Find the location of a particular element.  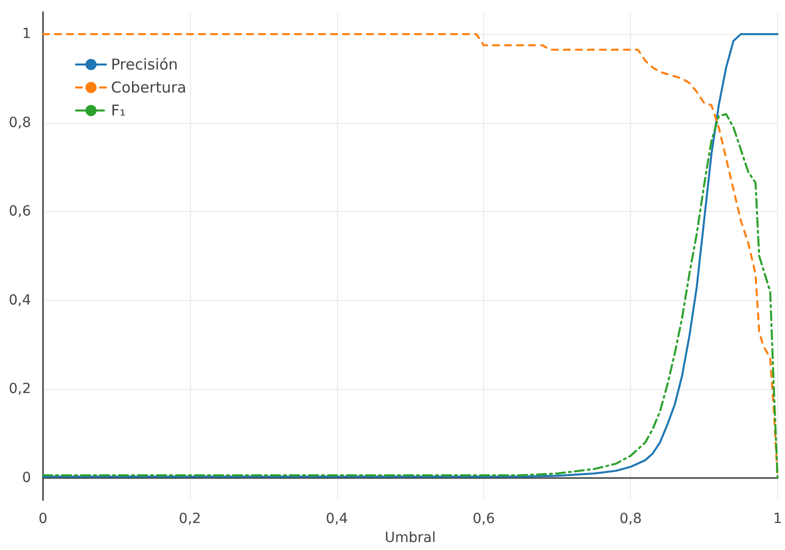

x-tick-label: 0,8 is located at coordinates (631, 519).